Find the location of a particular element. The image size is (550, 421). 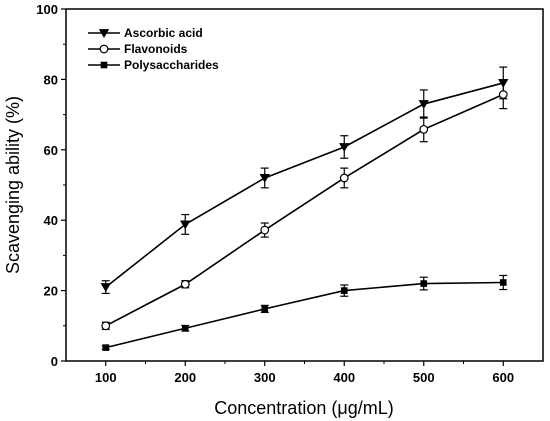

x-tick-label: 100 is located at coordinates (106, 377).